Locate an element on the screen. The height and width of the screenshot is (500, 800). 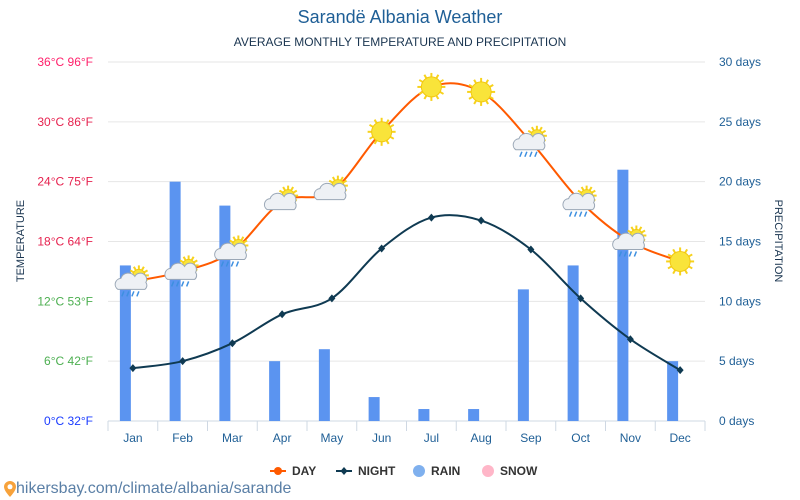
left-tick-label: 36°C 96°F is located at coordinates (65, 62).